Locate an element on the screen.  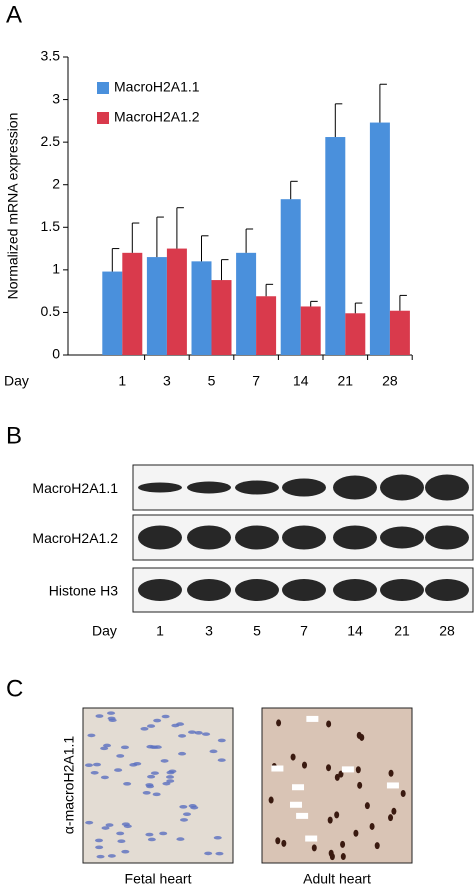
legend-swatch is located at coordinates (103, 88).